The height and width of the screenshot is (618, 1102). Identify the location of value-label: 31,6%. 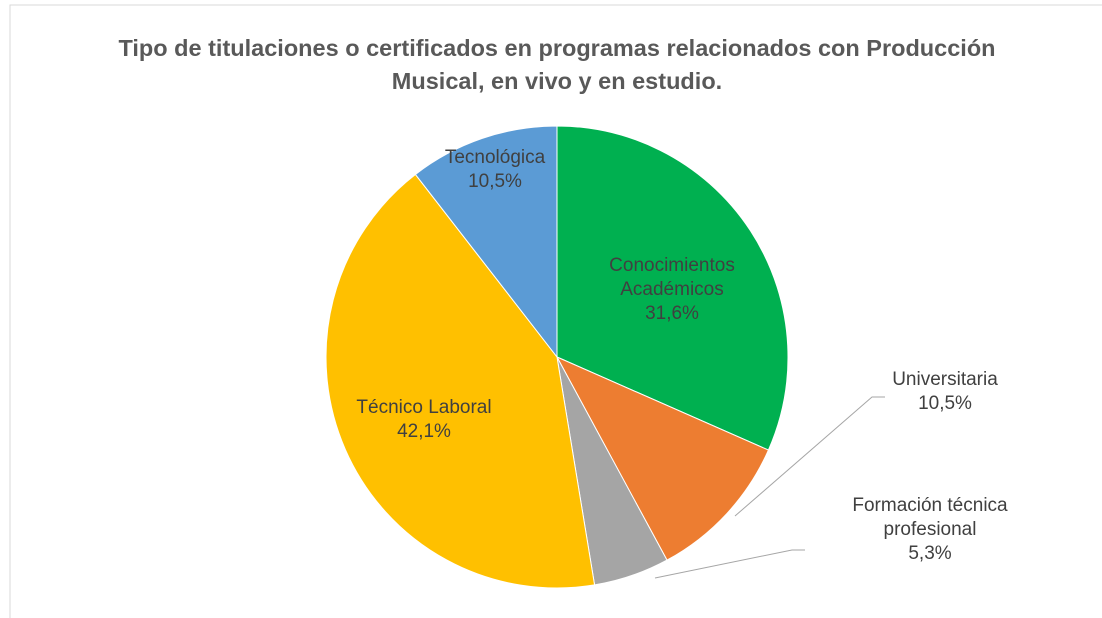
(672, 313).